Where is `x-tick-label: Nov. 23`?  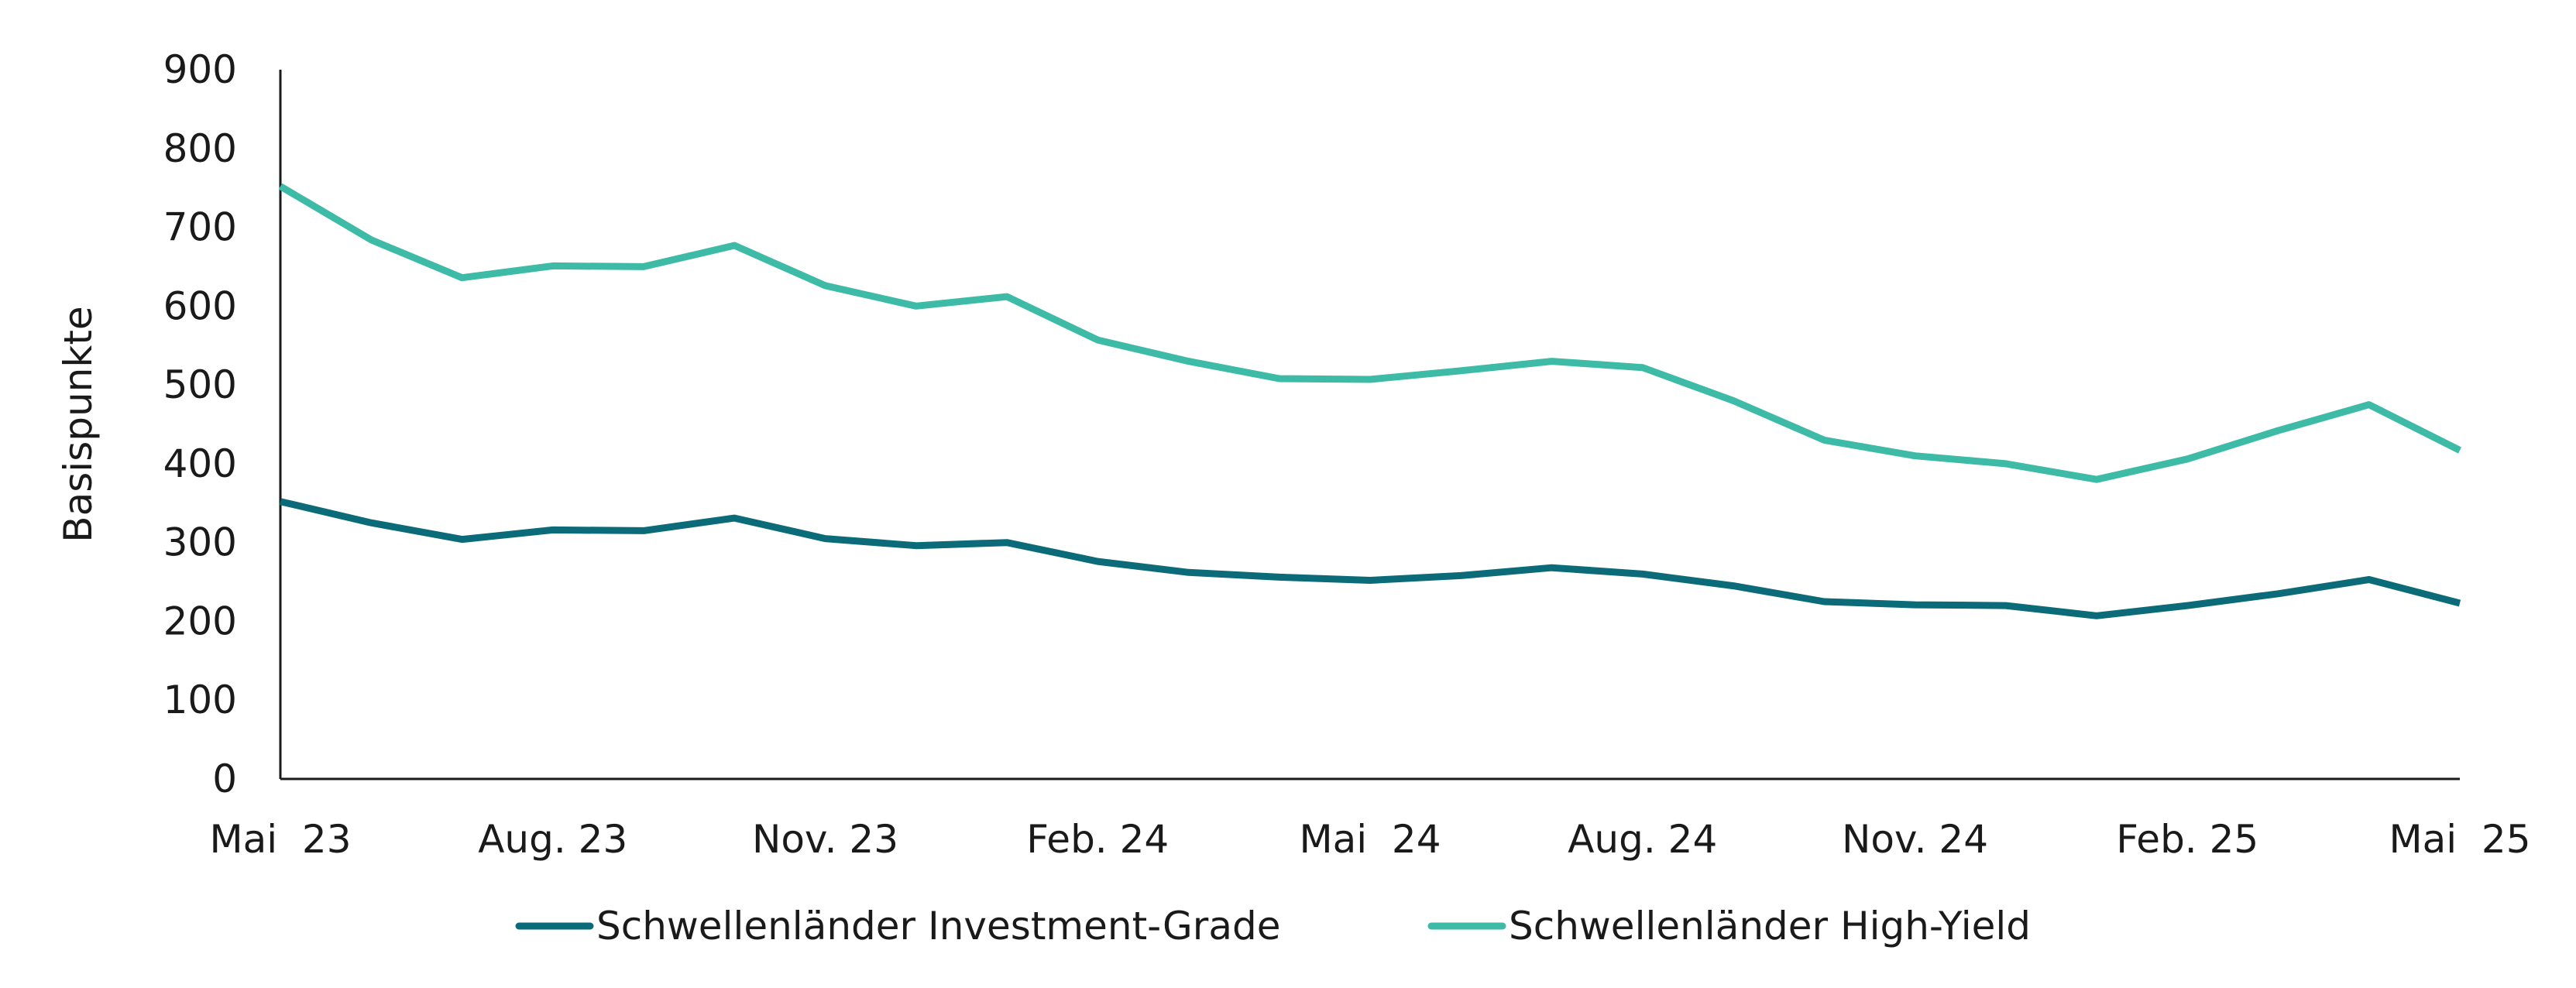 x-tick-label: Nov. 23 is located at coordinates (825, 840).